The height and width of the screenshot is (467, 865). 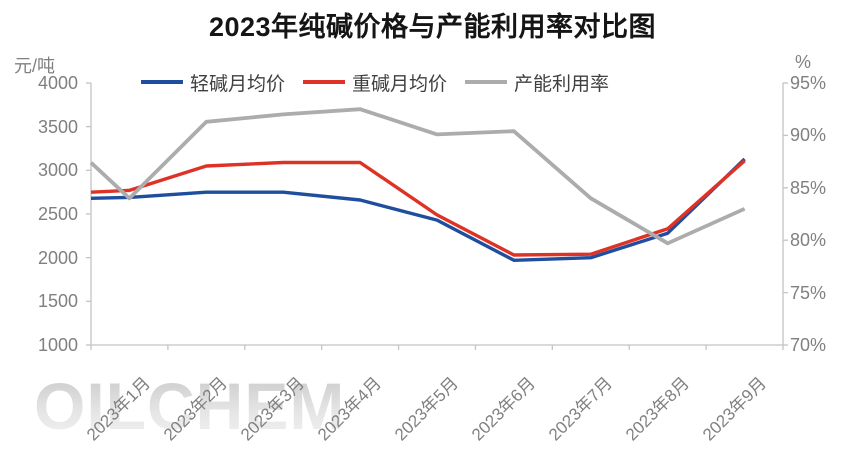 What do you see at coordinates (808, 345) in the screenshot?
I see `right-axis-tick-label: 70%` at bounding box center [808, 345].